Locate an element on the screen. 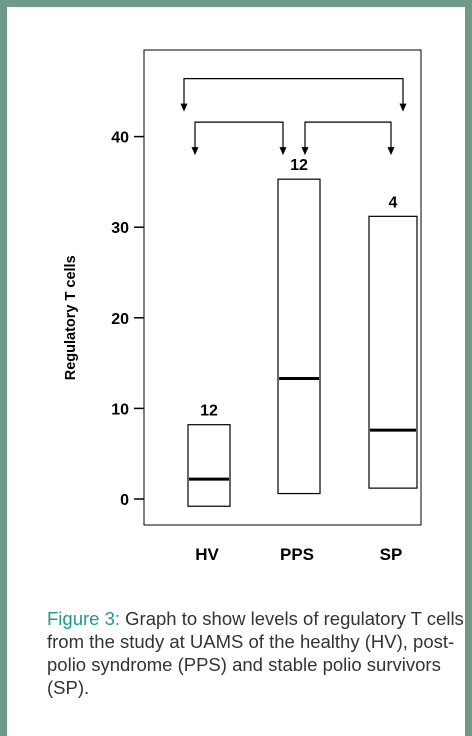 The width and height of the screenshot is (472, 736). box-sp: 4 is located at coordinates (393, 341).